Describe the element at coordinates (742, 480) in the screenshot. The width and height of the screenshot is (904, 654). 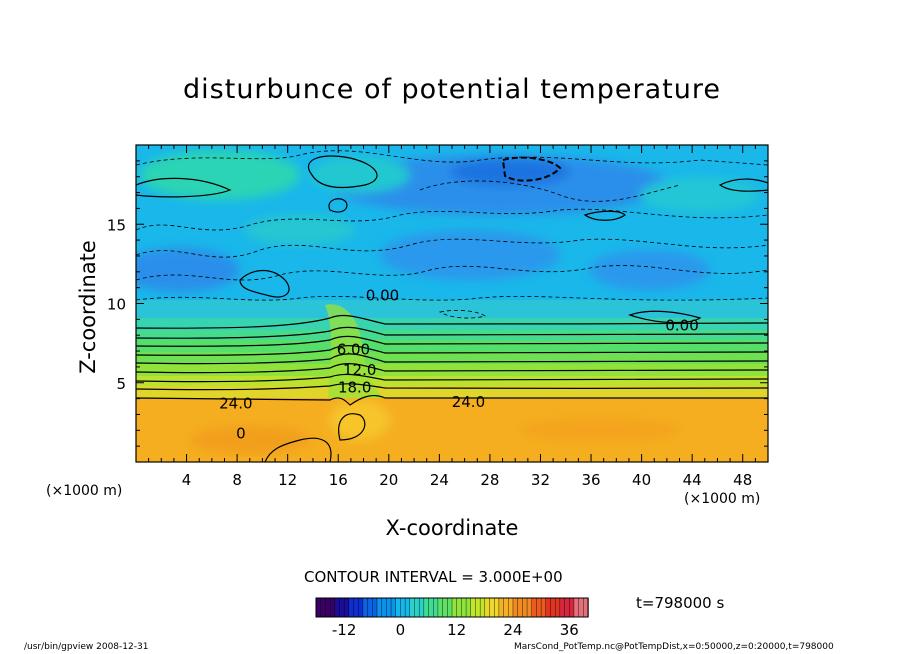
I see `x-tick-label: 48` at that location.